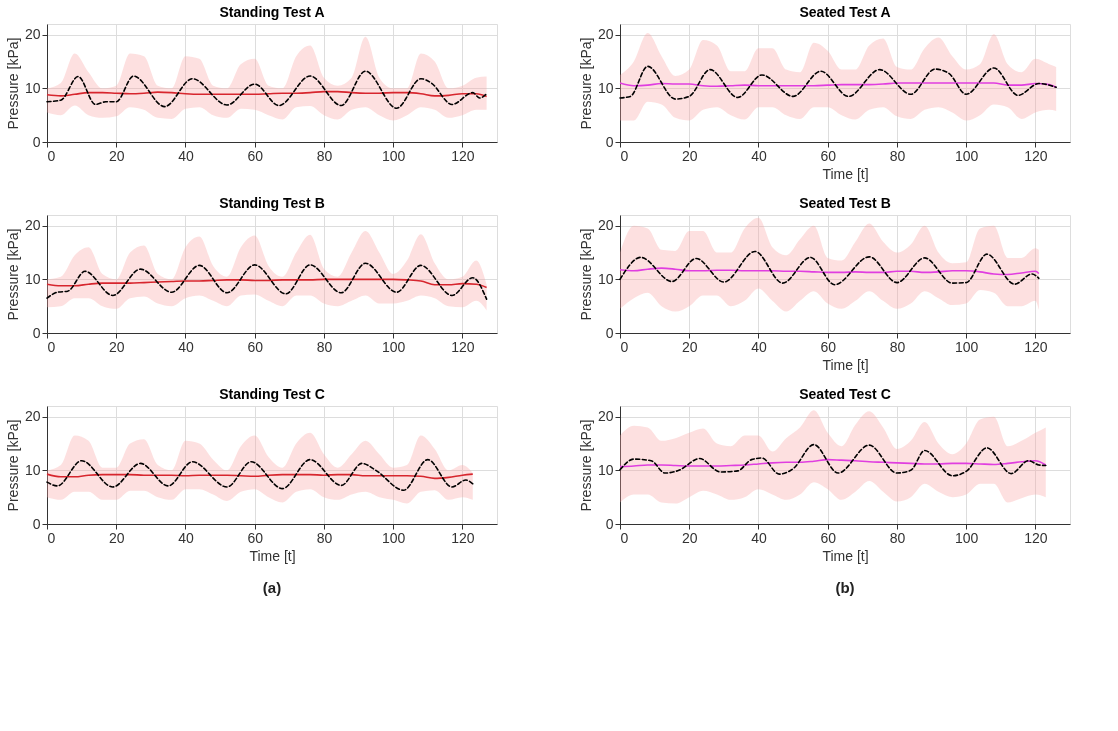 The width and height of the screenshot is (1118, 731). Describe the element at coordinates (272, 203) in the screenshot. I see `chart-title: Standing Test B` at that location.